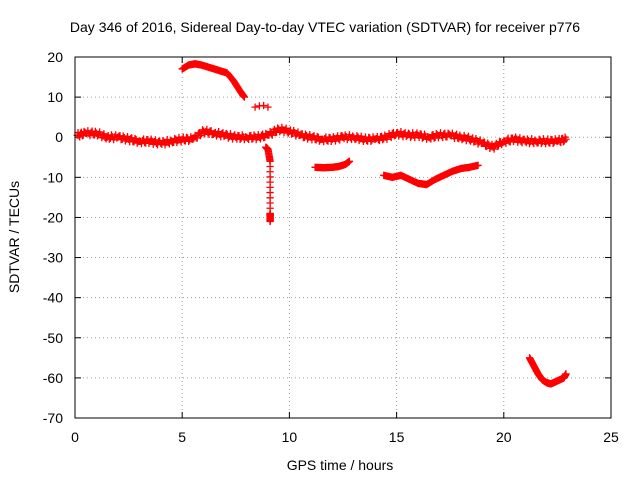 This screenshot has height=480, width=640. Describe the element at coordinates (478, 165) in the screenshot. I see `data-point-segment-14.5-19h` at that location.